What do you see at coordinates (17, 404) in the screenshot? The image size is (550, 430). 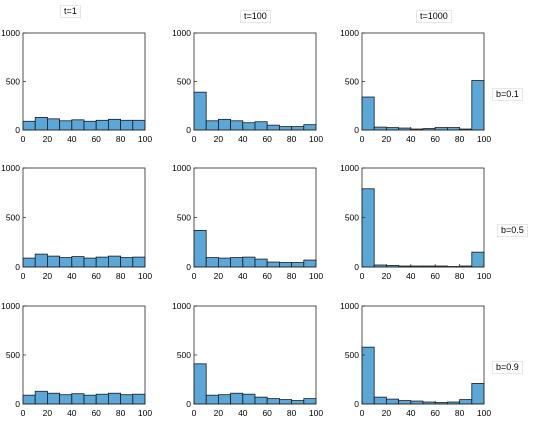 I see `y-tick-label-r2c0-0: 0` at bounding box center [17, 404].